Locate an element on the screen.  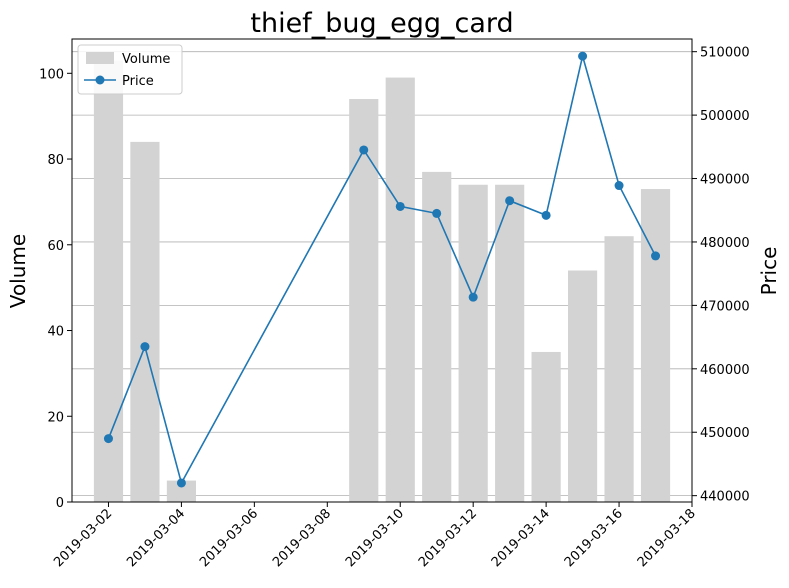
y-right-tick-label: 450000 is located at coordinates (725, 433).